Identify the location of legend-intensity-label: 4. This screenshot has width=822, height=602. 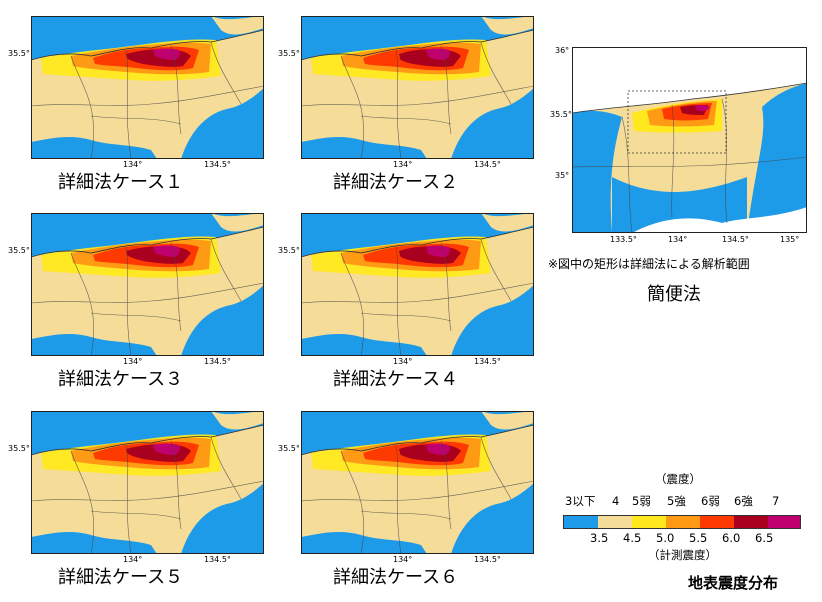
(616, 501).